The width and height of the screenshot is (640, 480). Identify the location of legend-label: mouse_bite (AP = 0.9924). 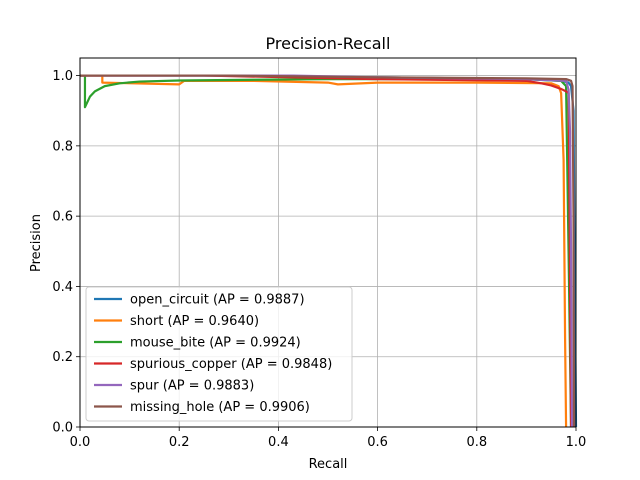
(215, 343).